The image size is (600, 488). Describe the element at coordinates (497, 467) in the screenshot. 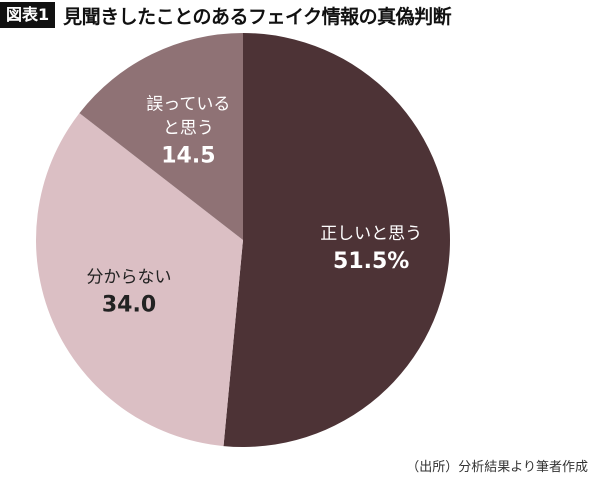

I see `source-note: （出所）分析結果より筆者作成` at that location.